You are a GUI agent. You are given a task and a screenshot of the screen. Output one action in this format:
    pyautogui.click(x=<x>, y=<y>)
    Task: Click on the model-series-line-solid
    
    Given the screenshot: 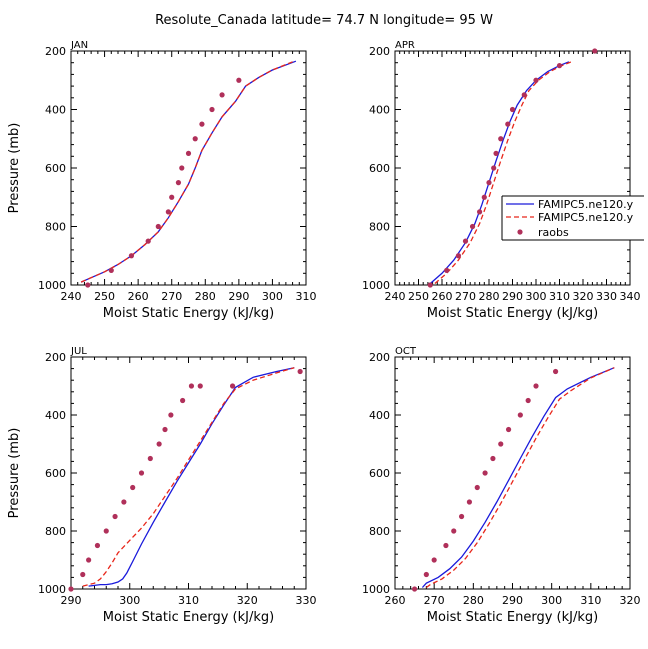 What is the action you would take?
    pyautogui.click(x=499, y=172)
    